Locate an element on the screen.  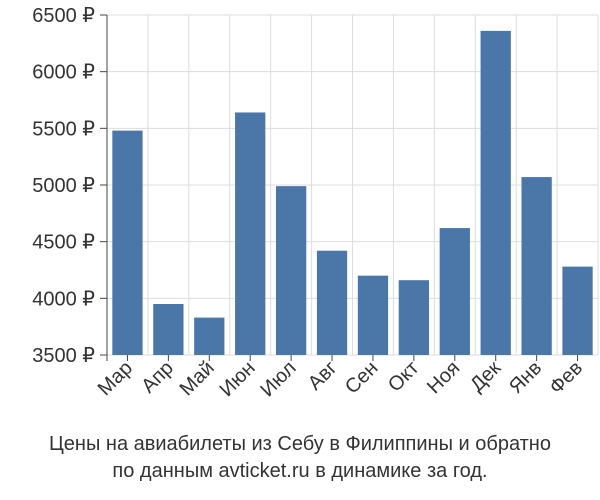
x-tick-label: Апр is located at coordinates (157, 377).